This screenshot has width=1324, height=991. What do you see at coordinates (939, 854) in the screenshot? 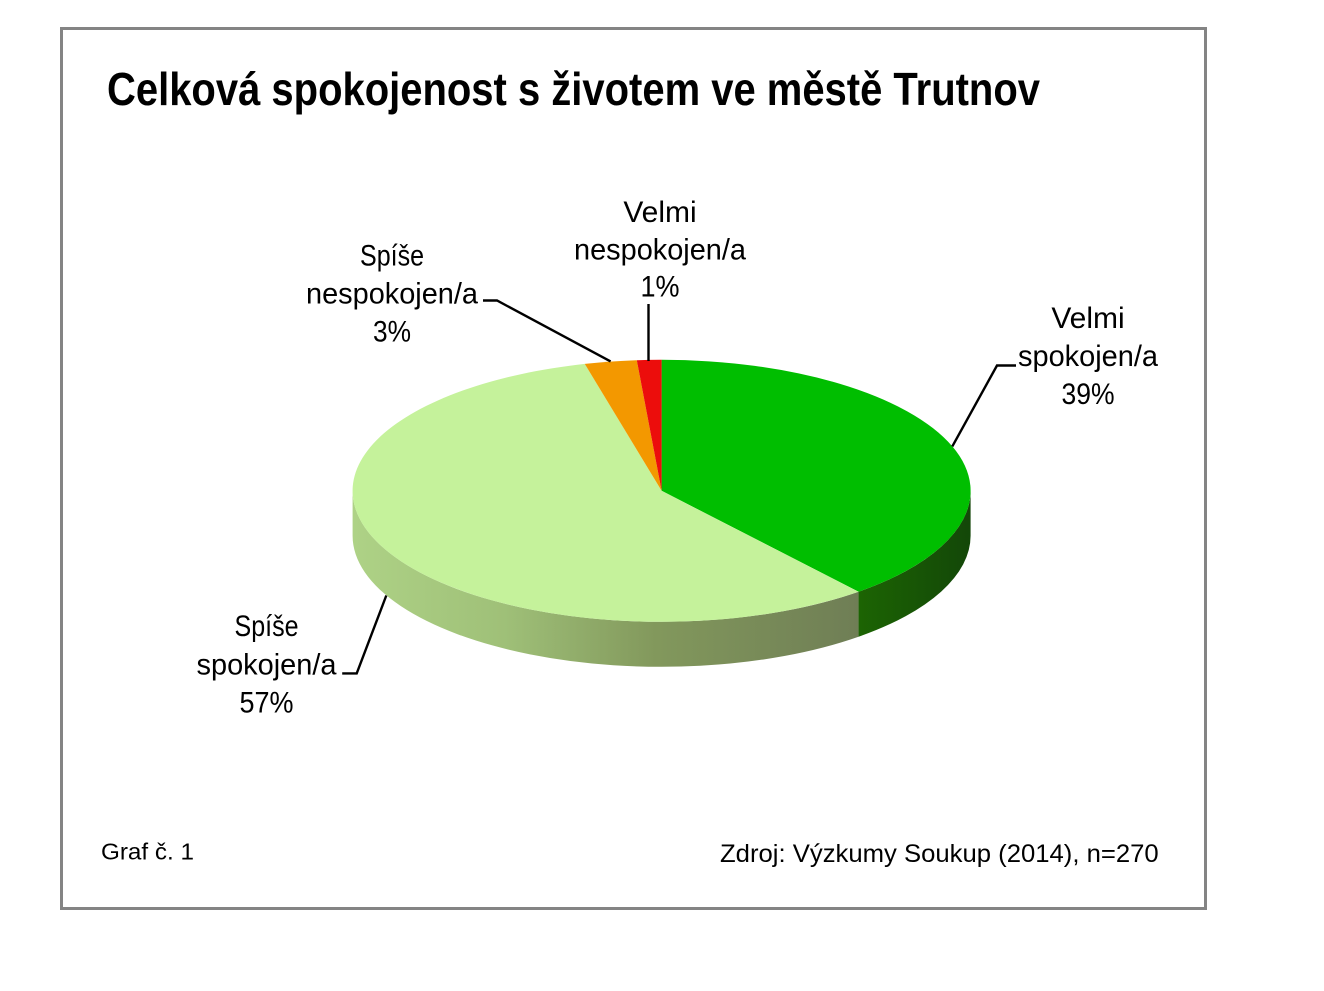
I see `svg-text:Zdroj: Výzkumy Soukup (2014),: Zdroj: Výzkumy Soukup (2014), n=270` at bounding box center [939, 854].